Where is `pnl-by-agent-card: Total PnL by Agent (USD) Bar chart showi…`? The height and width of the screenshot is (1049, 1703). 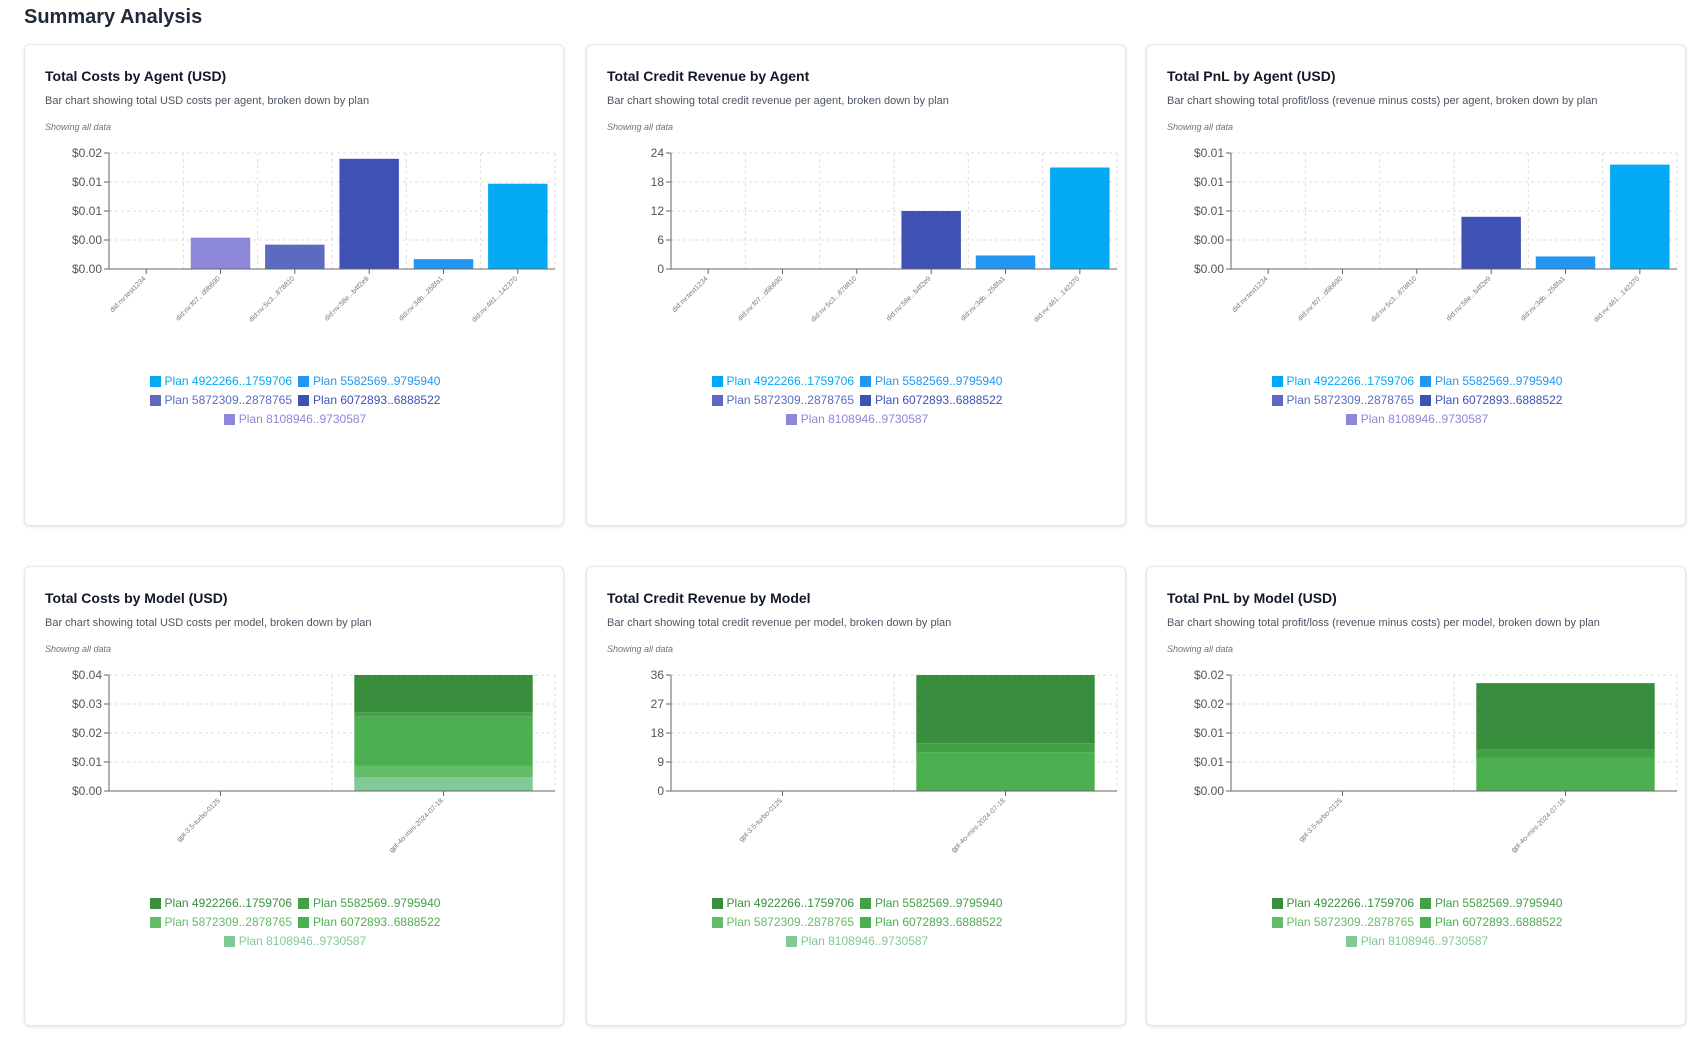 pnl-by-agent-card: Total PnL by Agent (USD) Bar chart showi… is located at coordinates (1416, 285).